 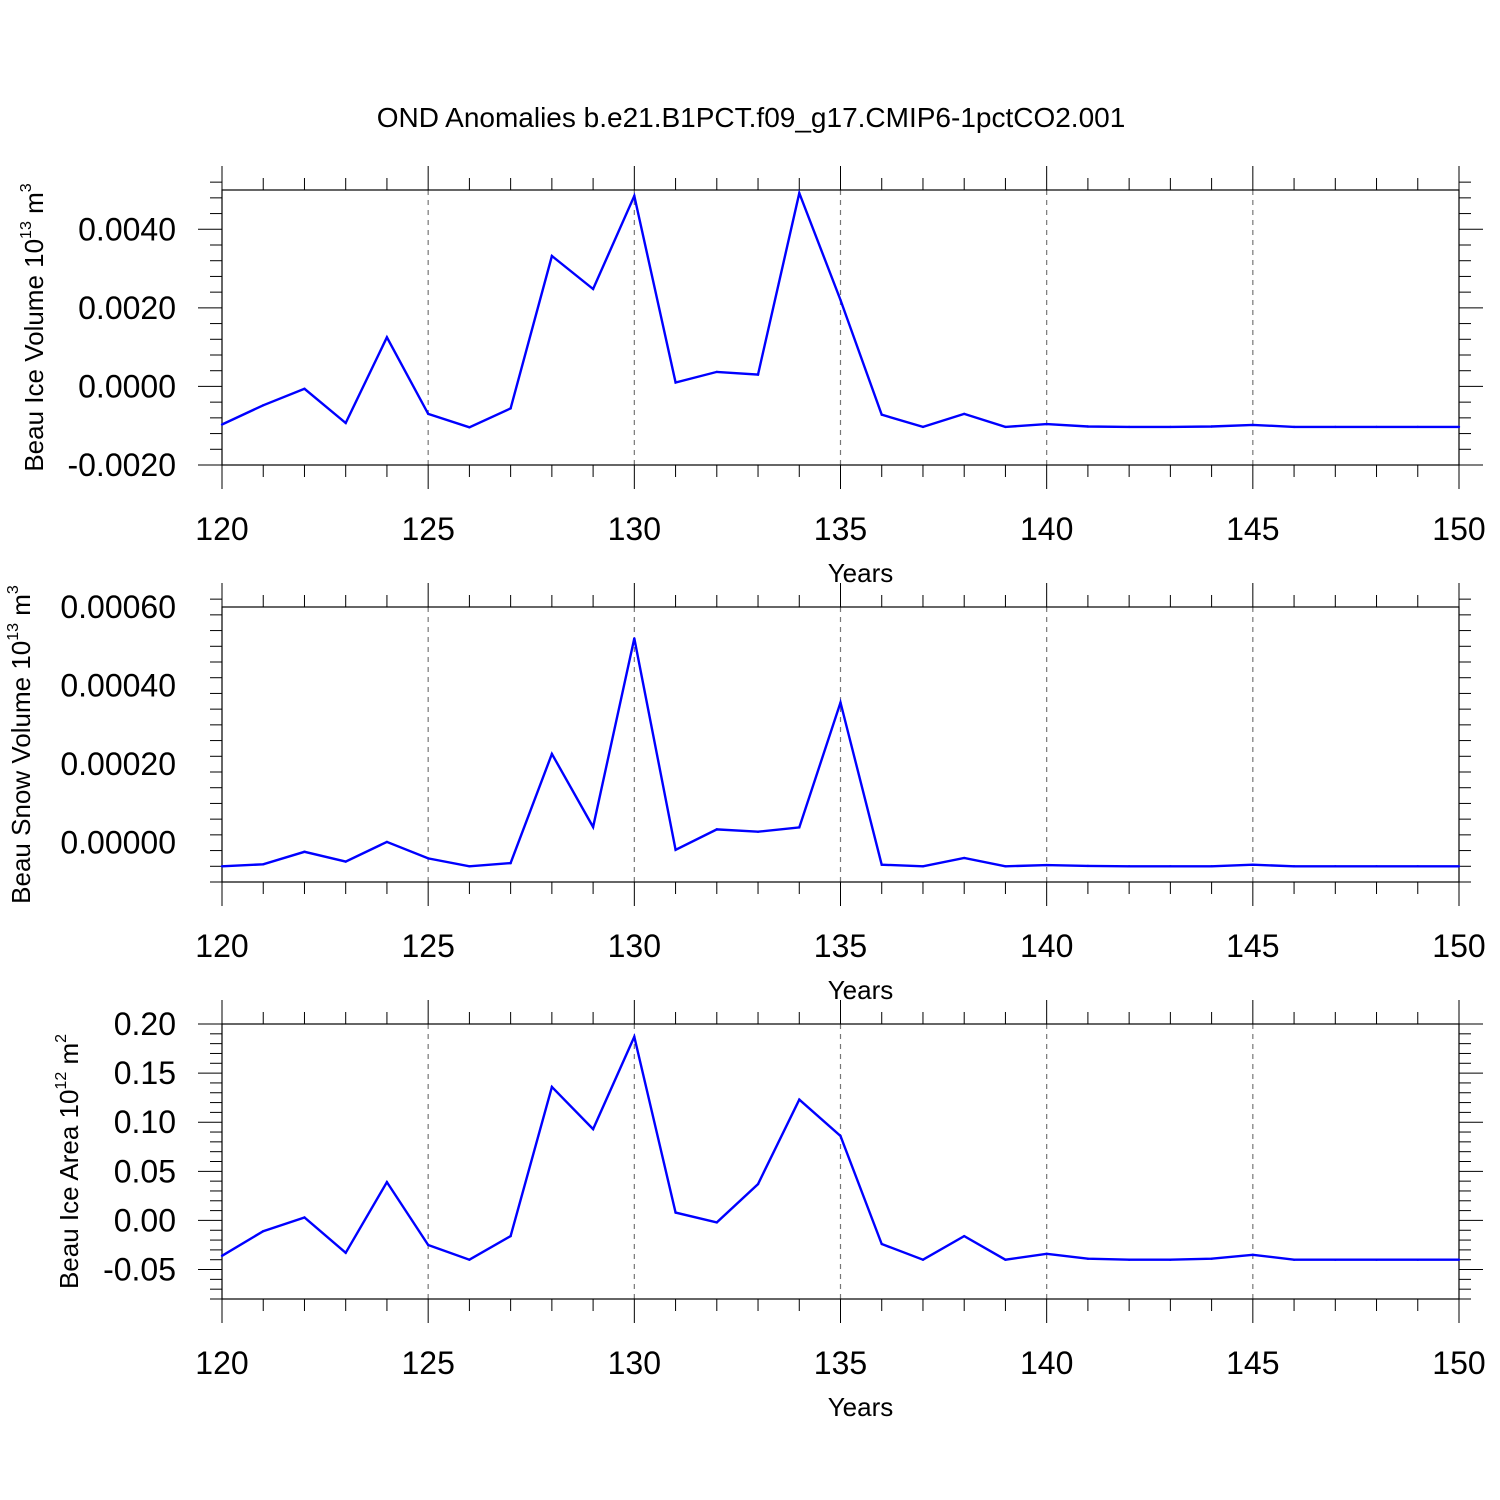 What do you see at coordinates (145, 1220) in the screenshot?
I see `y-tick-label: 0.00` at bounding box center [145, 1220].